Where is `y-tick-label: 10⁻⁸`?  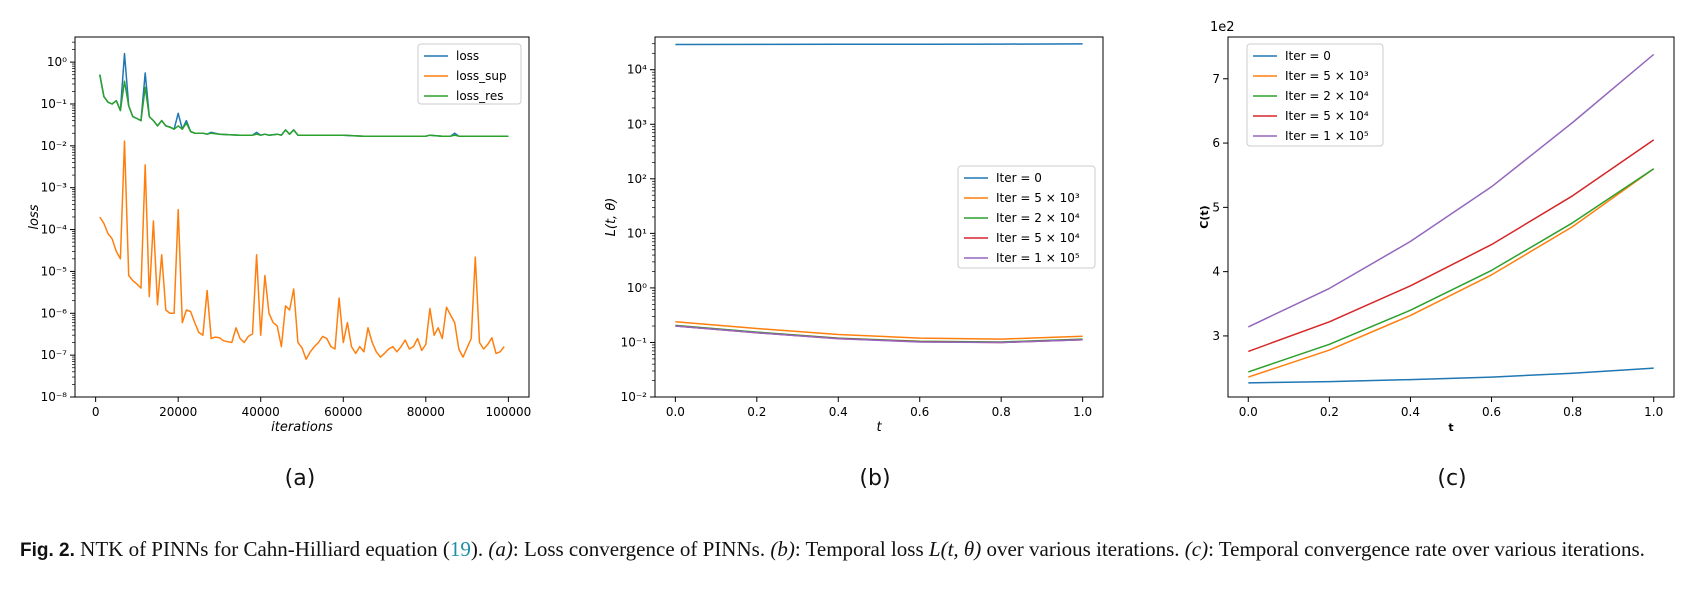
y-tick-label: 10⁻⁸ is located at coordinates (54, 397).